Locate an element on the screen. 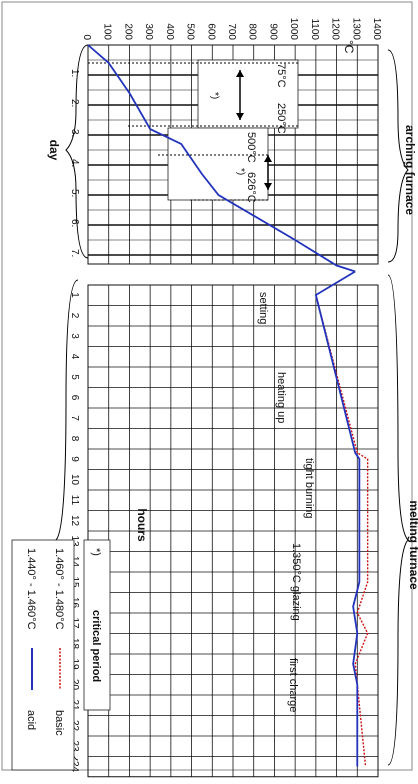 Image resolution: width=418 pixels, height=784 pixels. temperature-tick-label: 600 is located at coordinates (210, 31).